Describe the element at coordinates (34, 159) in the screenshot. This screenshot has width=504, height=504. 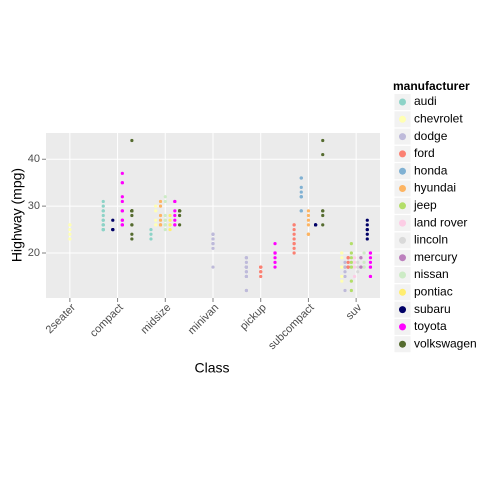
I see `y-tick-label: 40` at that location.